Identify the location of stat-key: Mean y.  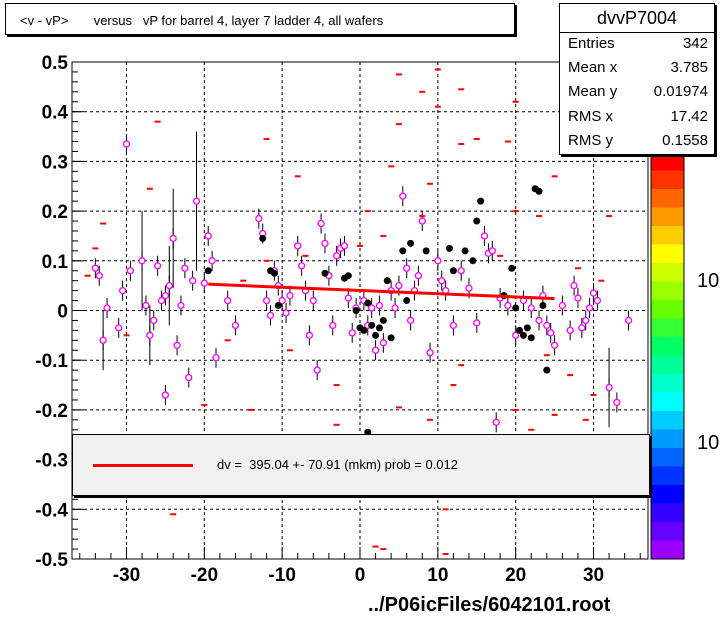
(593, 91).